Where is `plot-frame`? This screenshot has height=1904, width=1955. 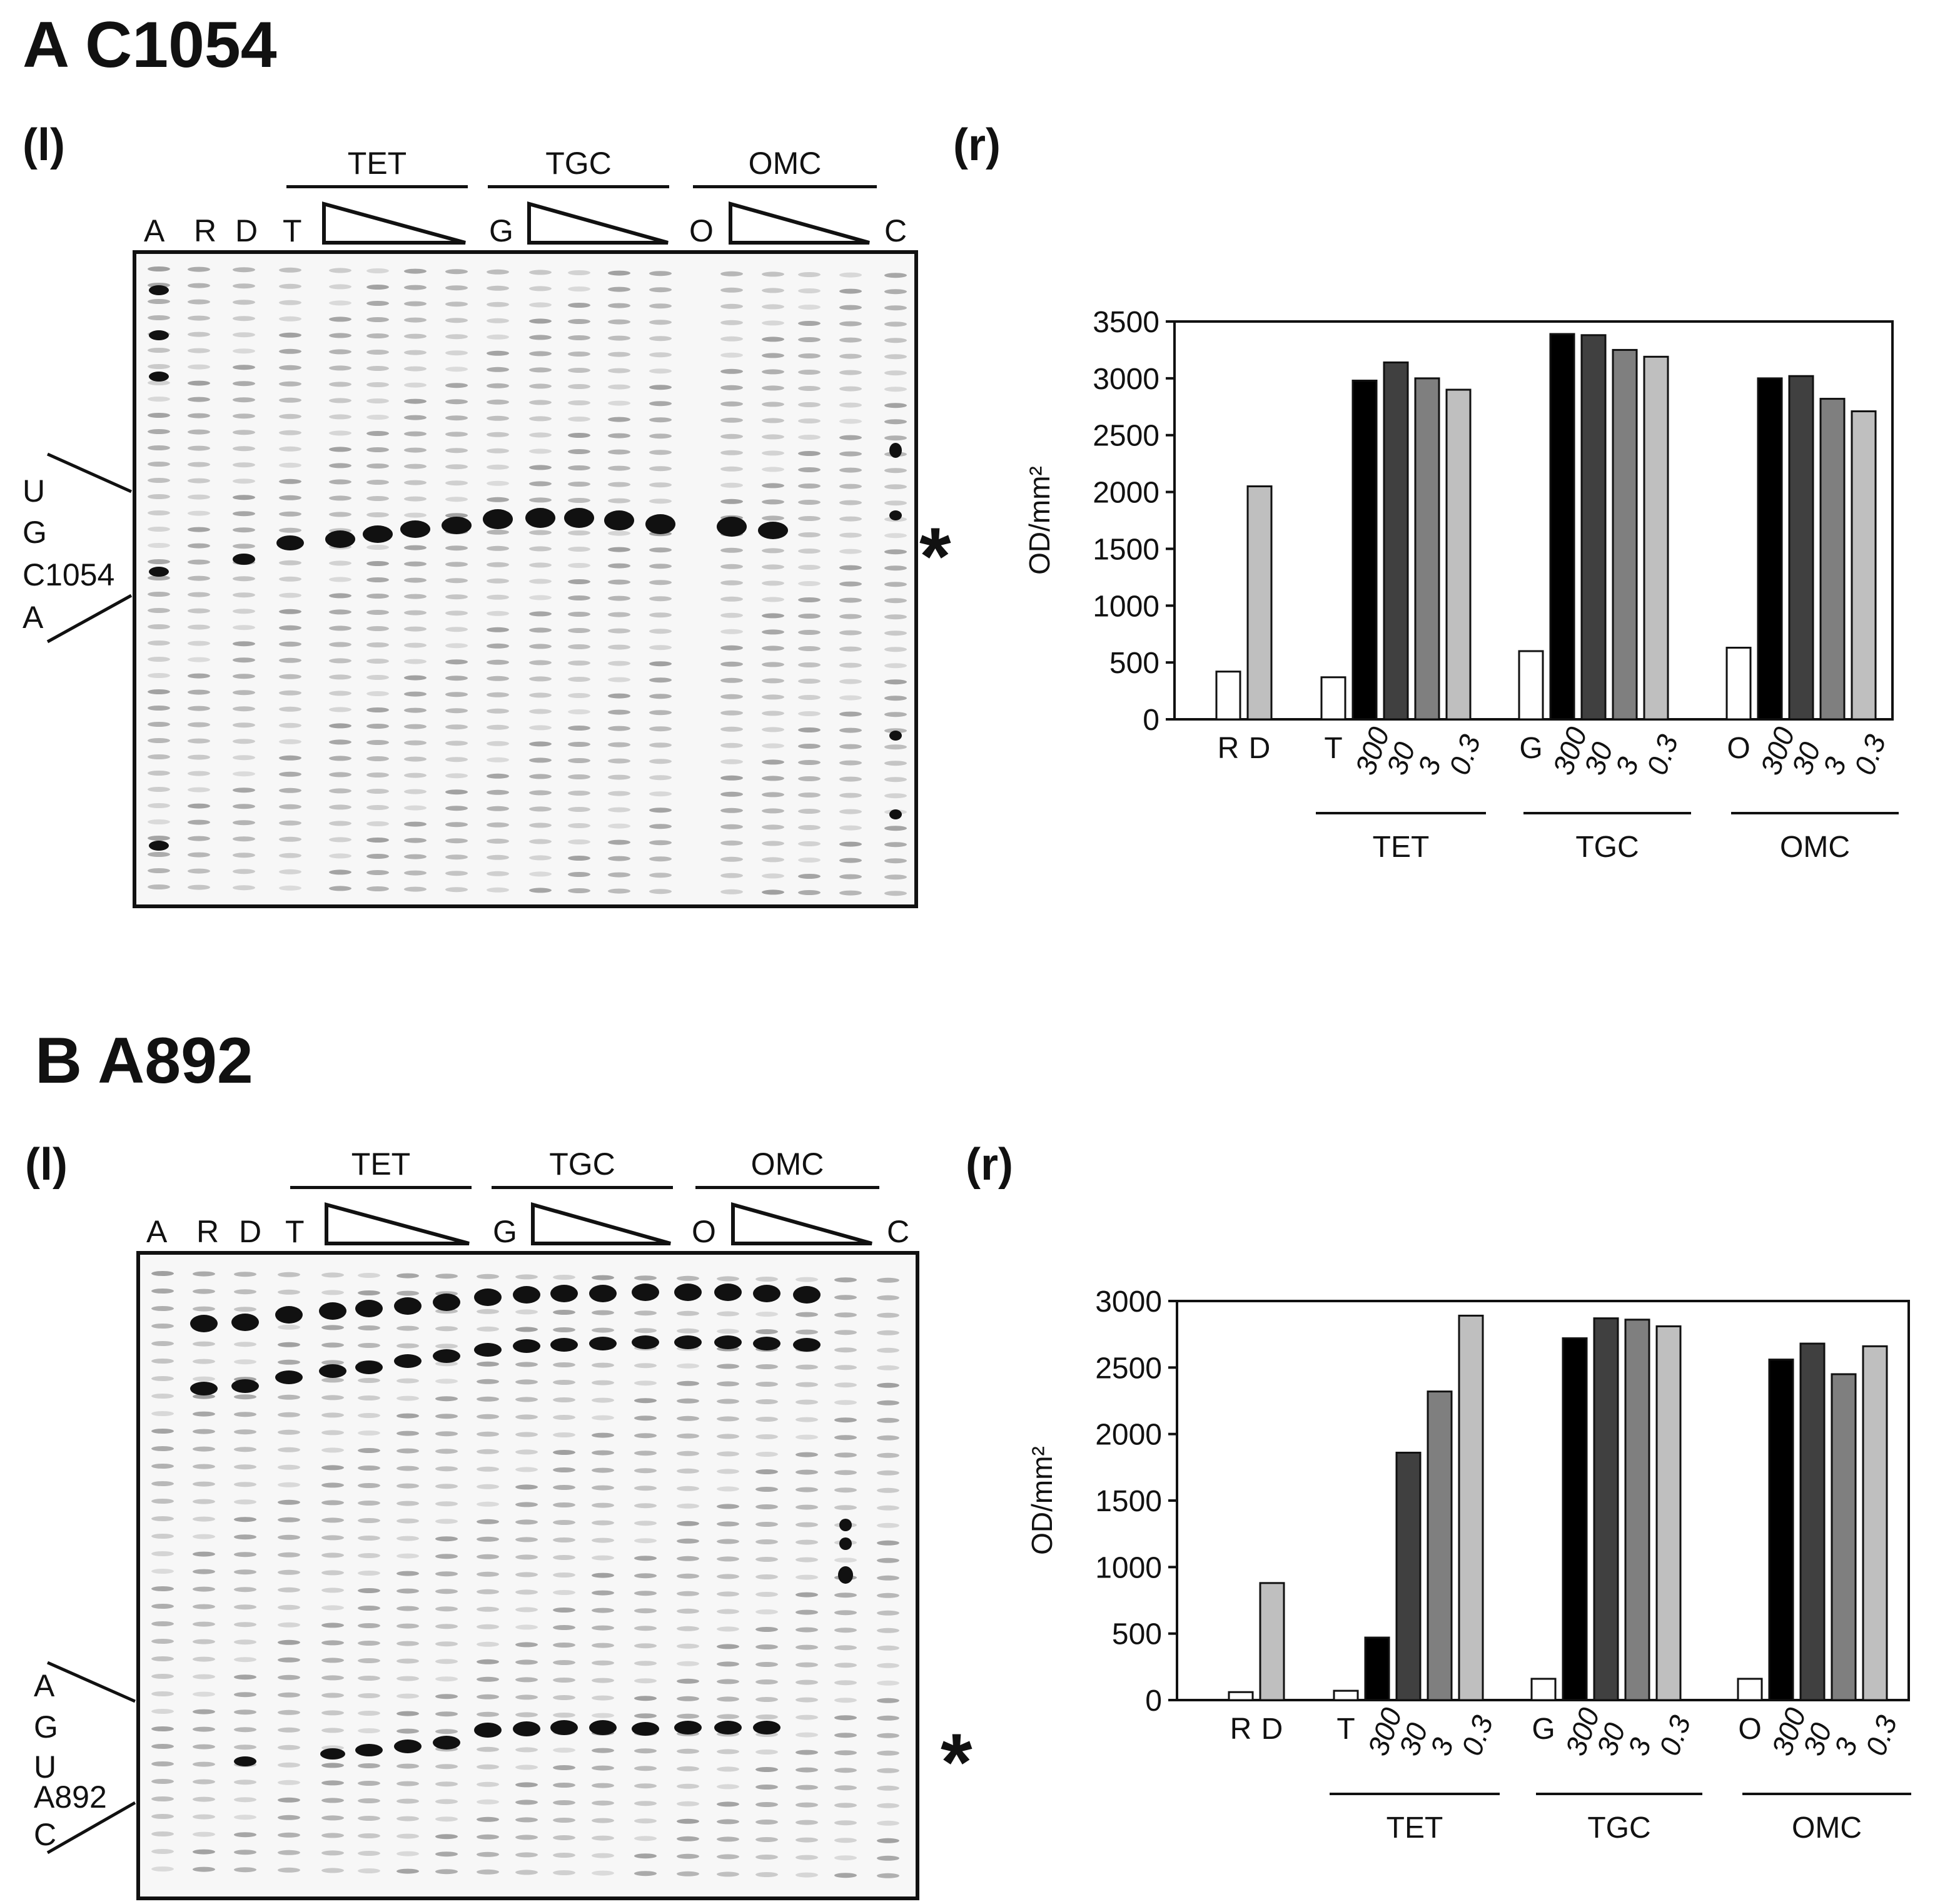
plot-frame is located at coordinates (1543, 1500).